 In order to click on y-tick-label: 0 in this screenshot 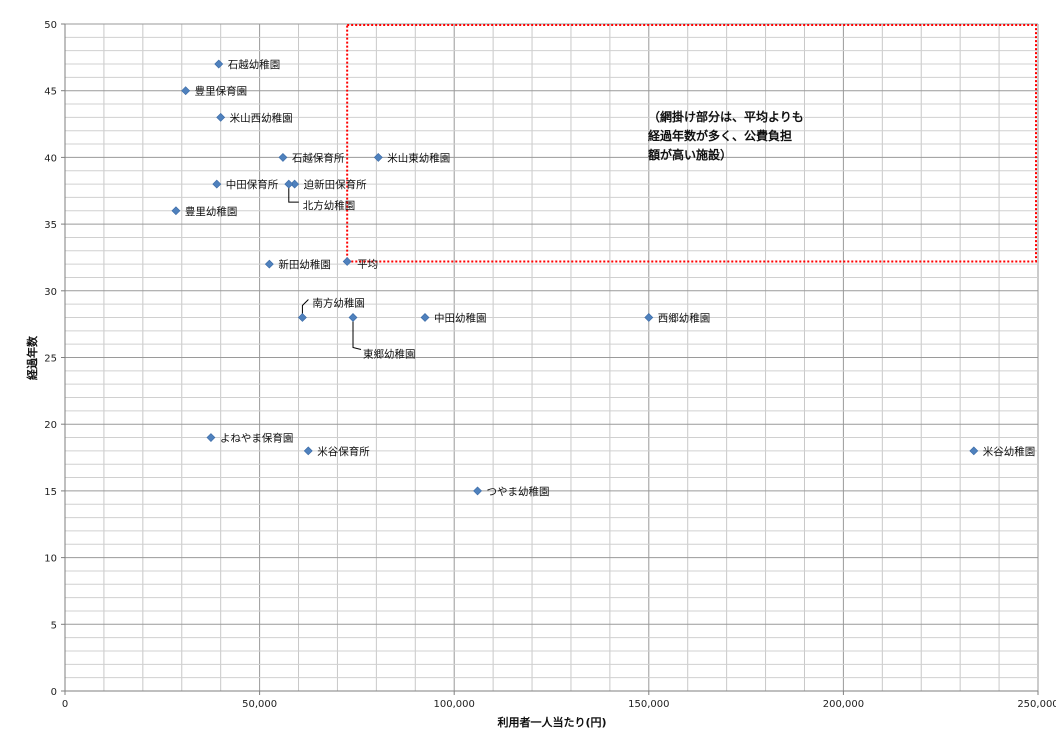, I will do `click(54, 692)`.